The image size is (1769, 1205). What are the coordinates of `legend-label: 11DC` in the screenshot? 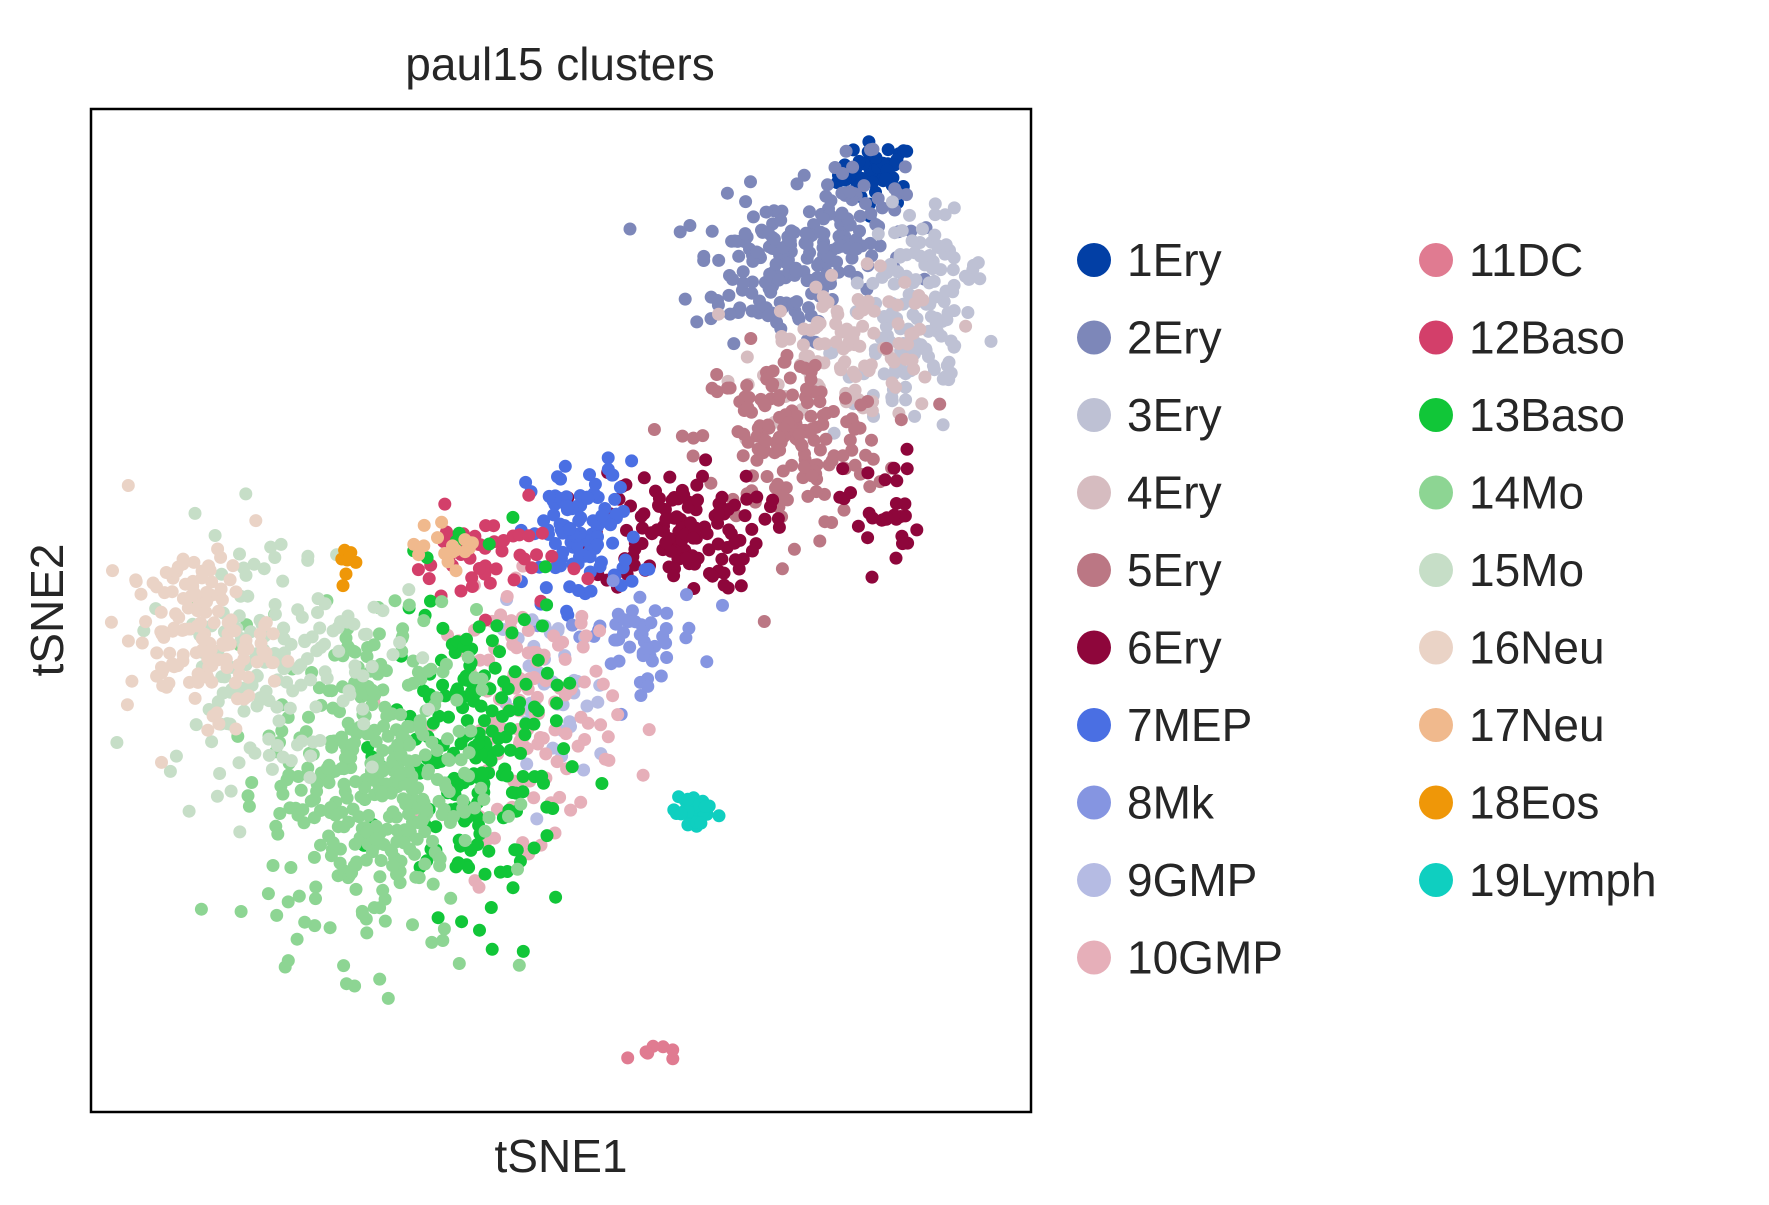 It's located at (1526, 260).